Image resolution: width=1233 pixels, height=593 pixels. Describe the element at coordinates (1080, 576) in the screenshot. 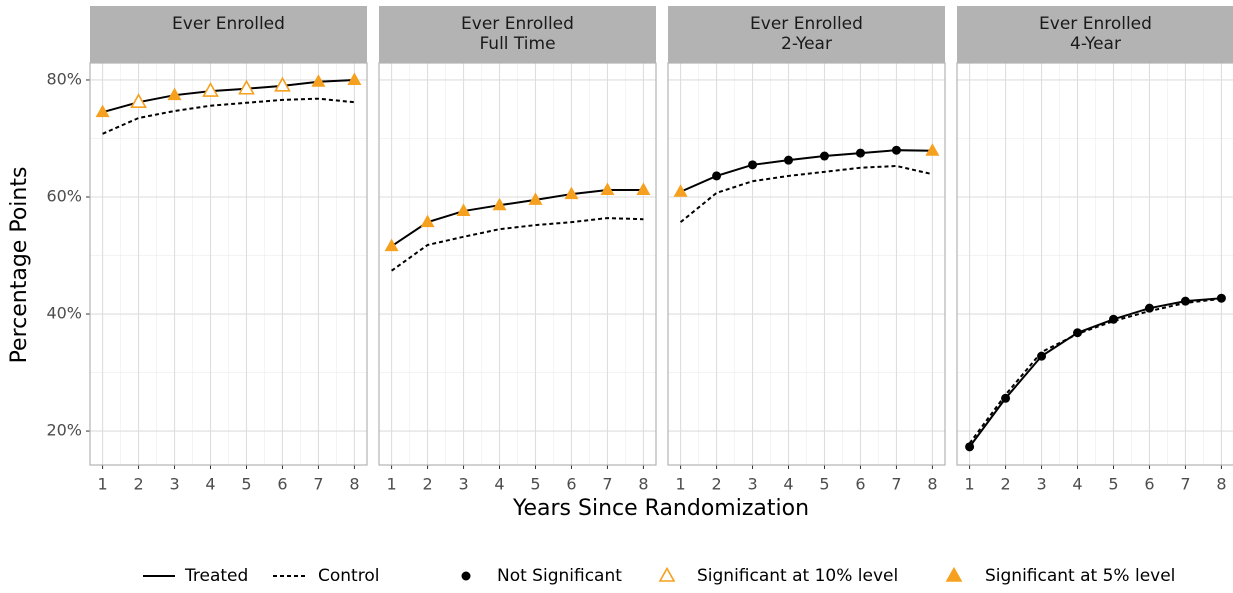

I see `legend-label: Significant at 5% level` at that location.